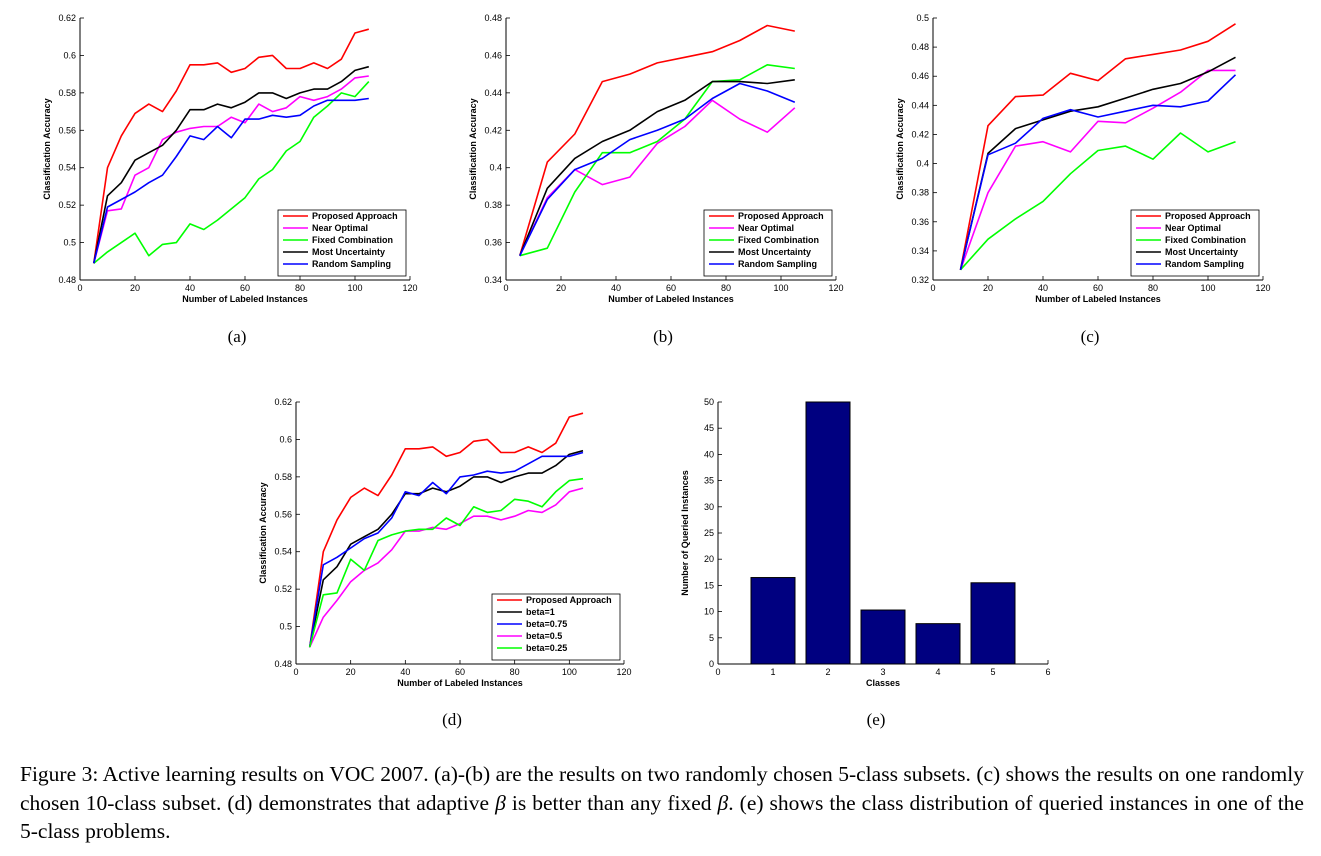 This screenshot has width=1321, height=856. I want to click on x-tick-label: 3, so click(882, 672).